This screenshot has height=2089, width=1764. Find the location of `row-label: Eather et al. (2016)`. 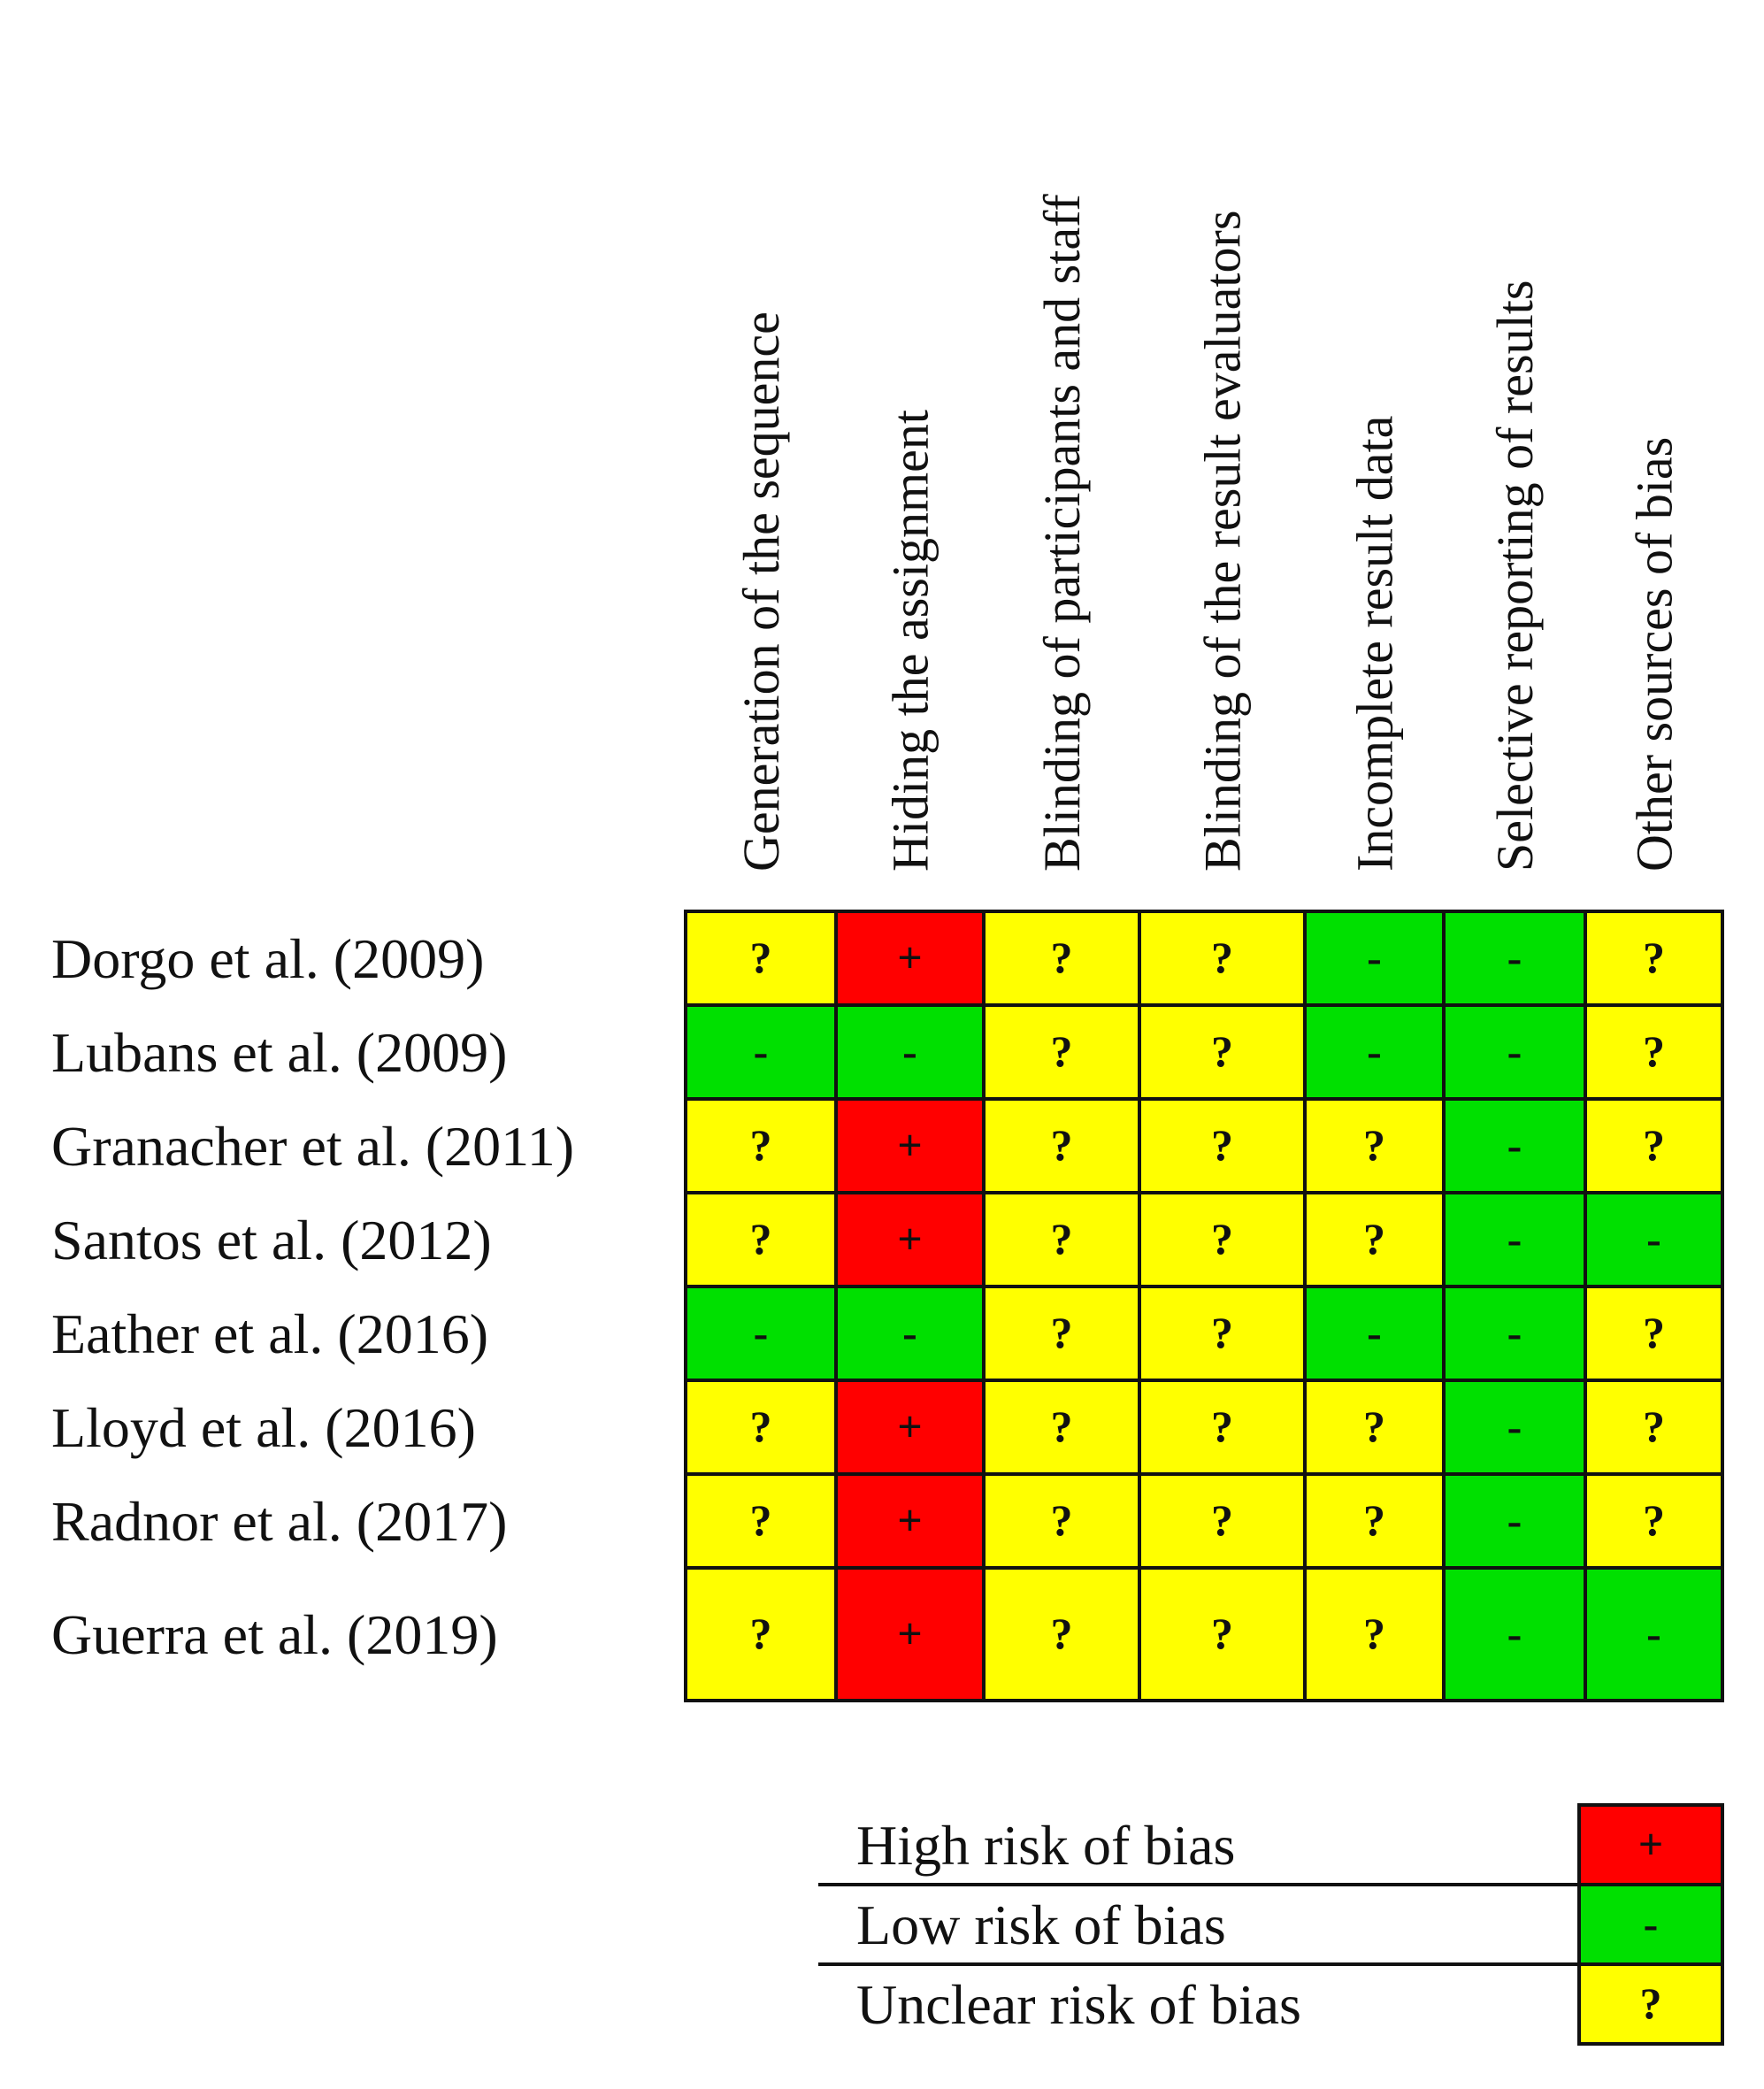

row-label: Eather et al. (2016) is located at coordinates (269, 1334).